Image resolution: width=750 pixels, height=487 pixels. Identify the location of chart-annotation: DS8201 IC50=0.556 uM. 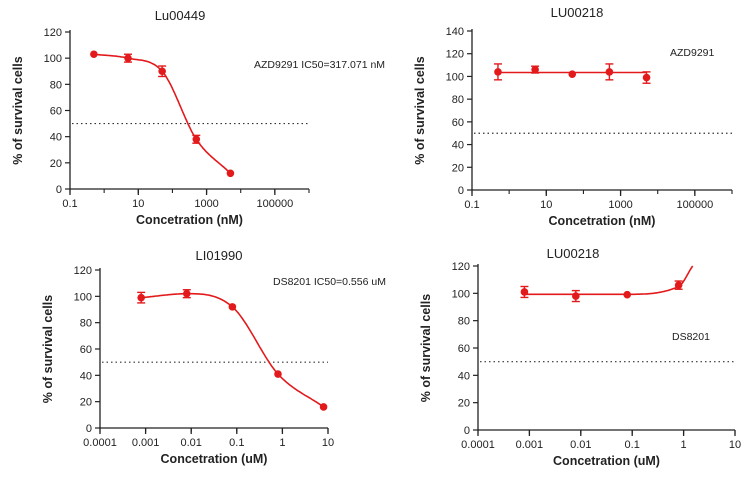
(329, 282).